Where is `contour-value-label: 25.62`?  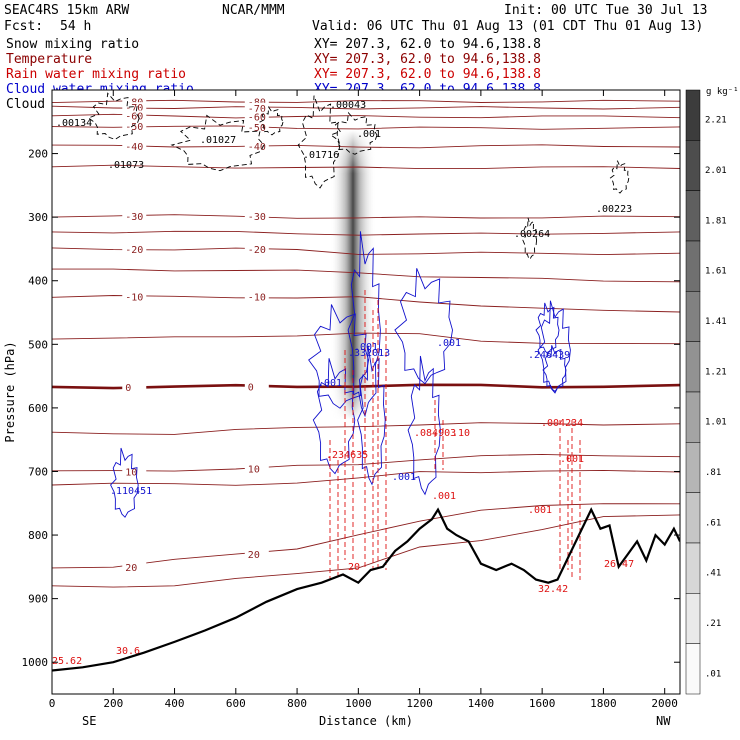 contour-value-label: 25.62 is located at coordinates (67, 661).